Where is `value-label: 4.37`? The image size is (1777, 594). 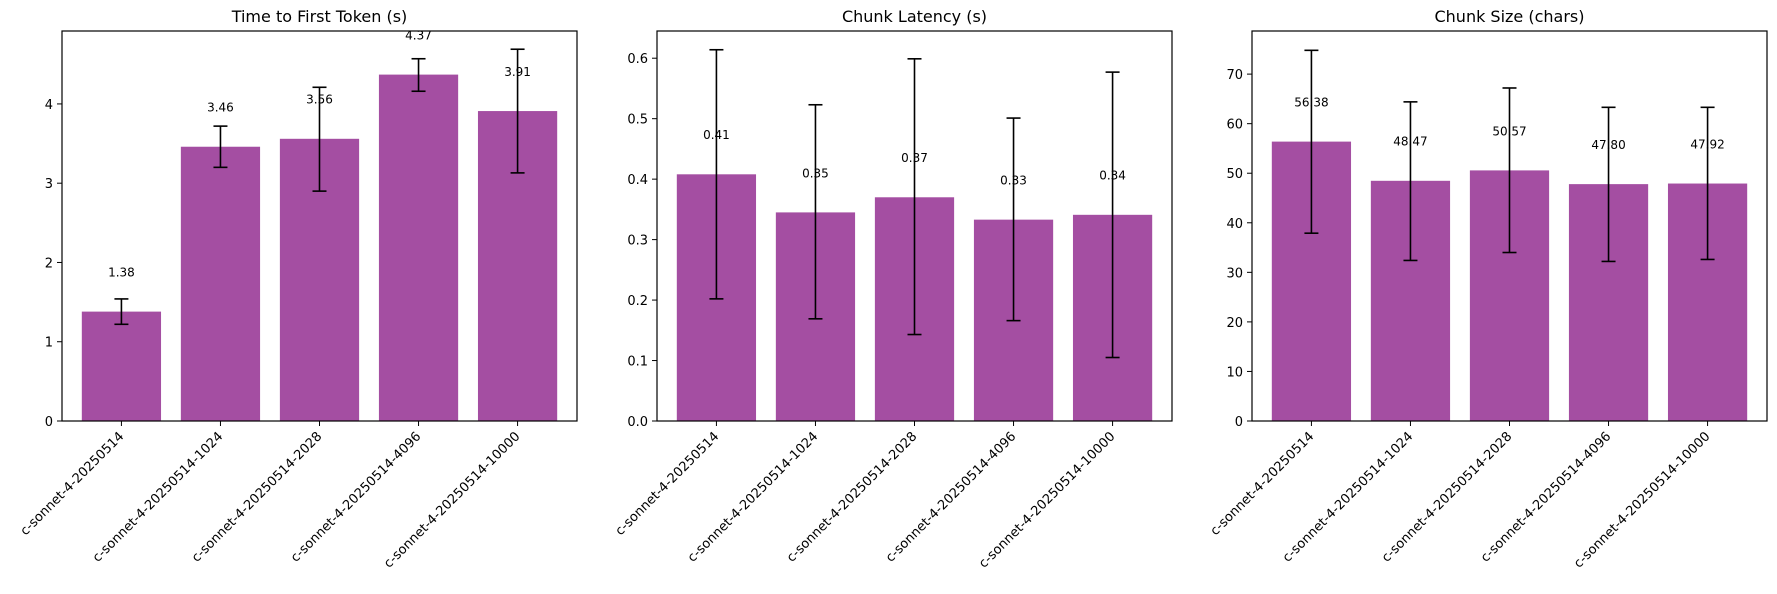
value-label: 4.37 is located at coordinates (418, 35).